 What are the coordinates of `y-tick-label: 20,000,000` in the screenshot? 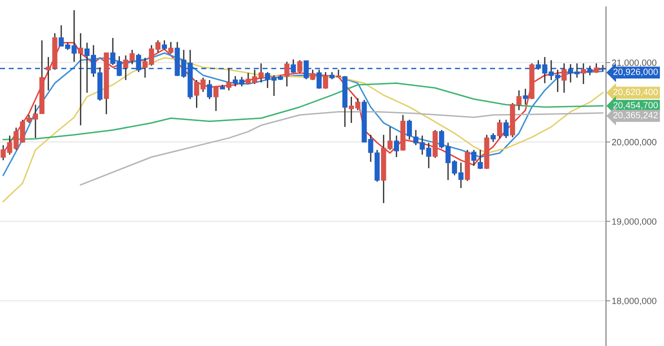 It's located at (634, 142).